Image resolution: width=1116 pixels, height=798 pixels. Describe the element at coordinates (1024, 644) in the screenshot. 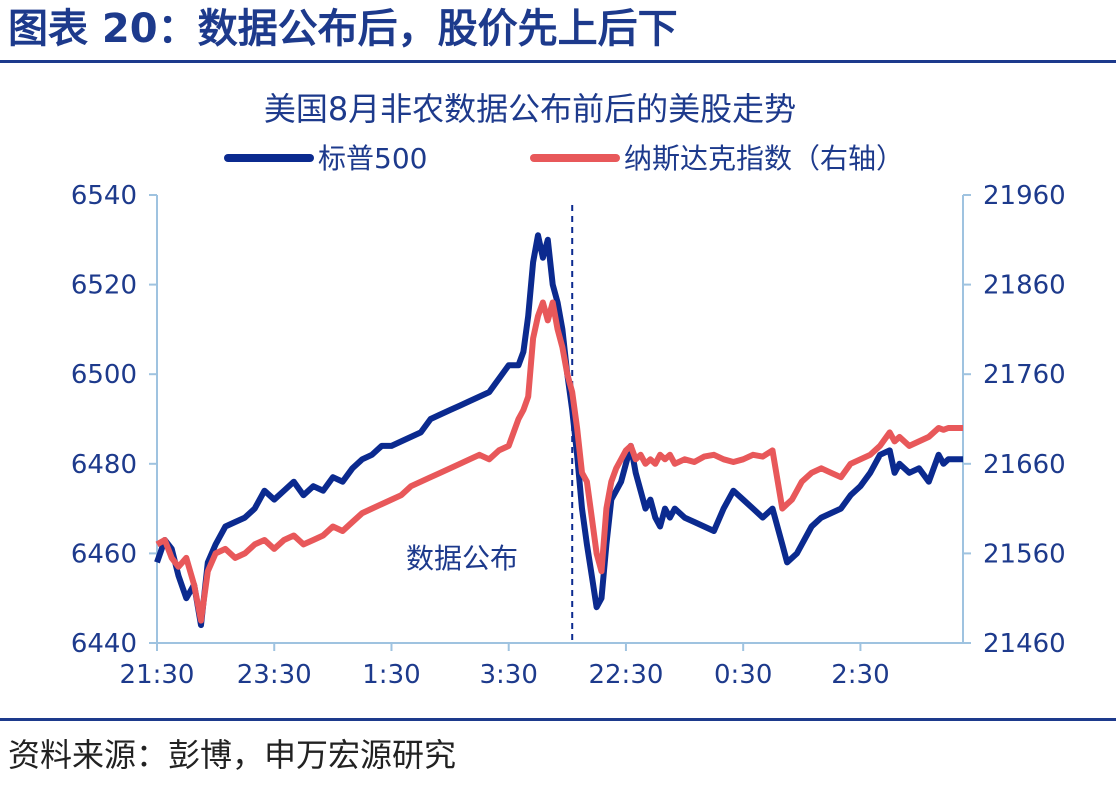

I see `y-right-tick-label: 21460` at that location.